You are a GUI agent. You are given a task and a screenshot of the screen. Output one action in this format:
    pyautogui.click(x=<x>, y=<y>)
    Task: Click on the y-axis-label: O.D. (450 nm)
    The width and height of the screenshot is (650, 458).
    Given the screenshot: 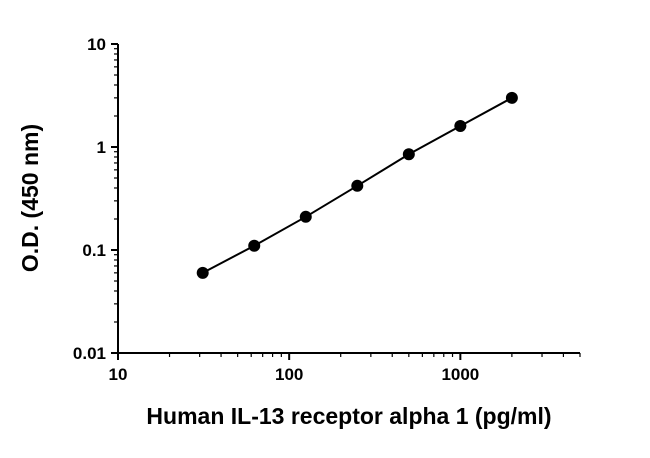 What is the action you would take?
    pyautogui.click(x=30, y=198)
    